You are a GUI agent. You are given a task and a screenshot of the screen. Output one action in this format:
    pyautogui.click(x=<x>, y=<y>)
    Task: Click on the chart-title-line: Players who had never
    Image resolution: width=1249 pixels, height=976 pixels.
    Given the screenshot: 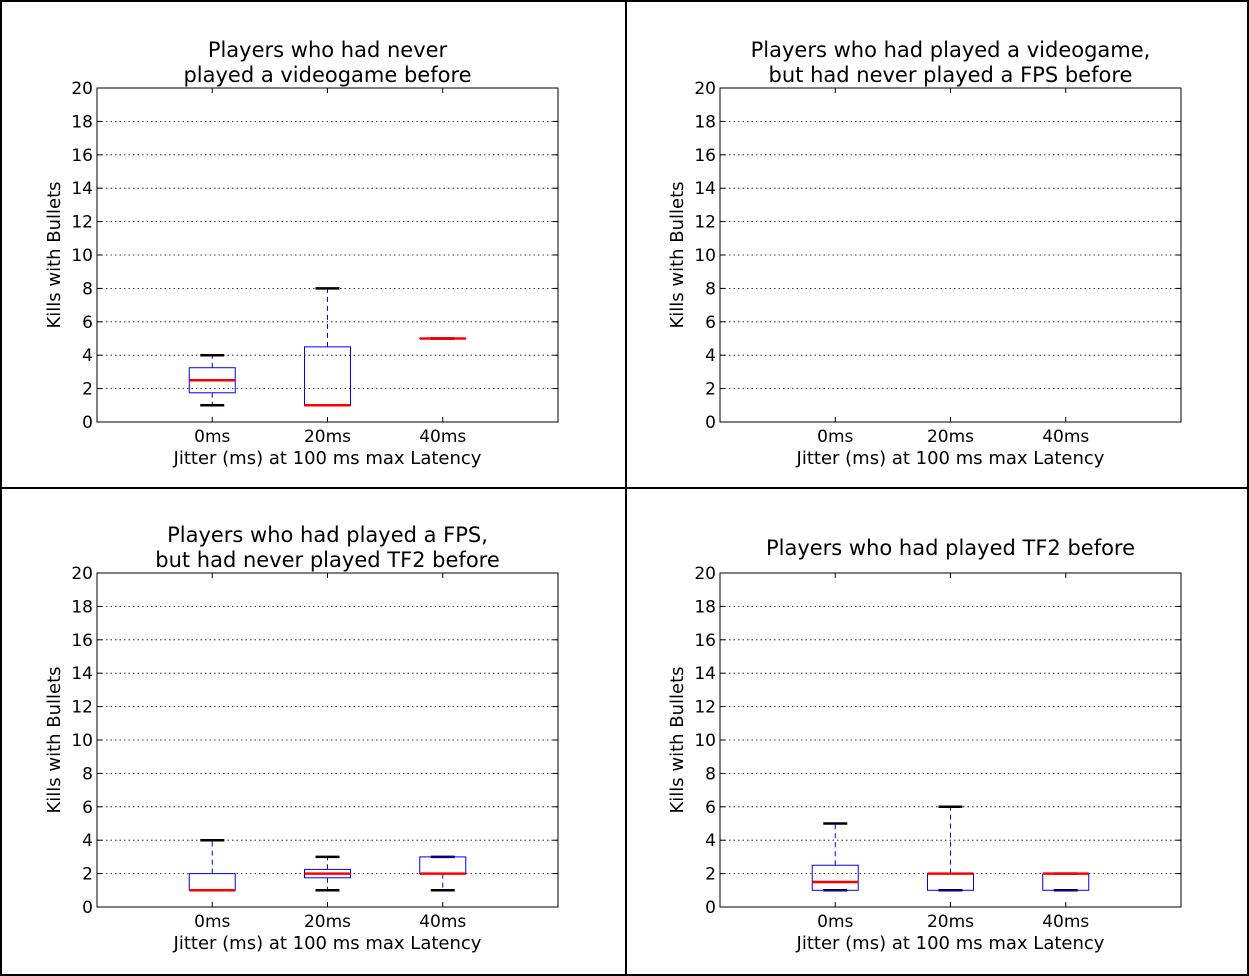 What is the action you would take?
    pyautogui.click(x=328, y=50)
    